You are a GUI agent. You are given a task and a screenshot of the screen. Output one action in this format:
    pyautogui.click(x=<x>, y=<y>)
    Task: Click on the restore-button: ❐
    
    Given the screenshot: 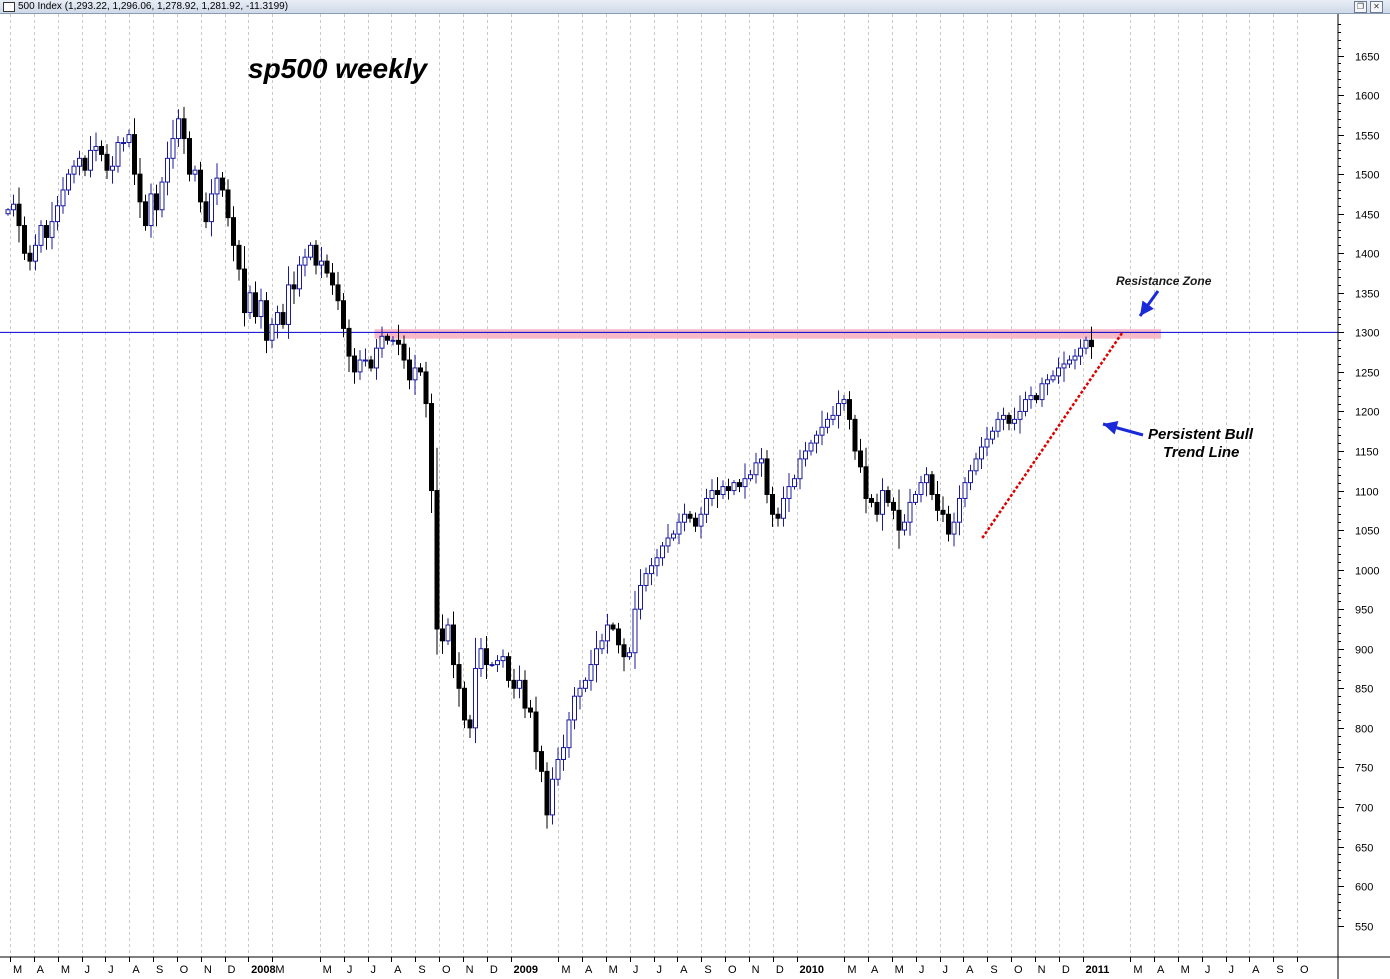 What is the action you would take?
    pyautogui.click(x=1360, y=7)
    